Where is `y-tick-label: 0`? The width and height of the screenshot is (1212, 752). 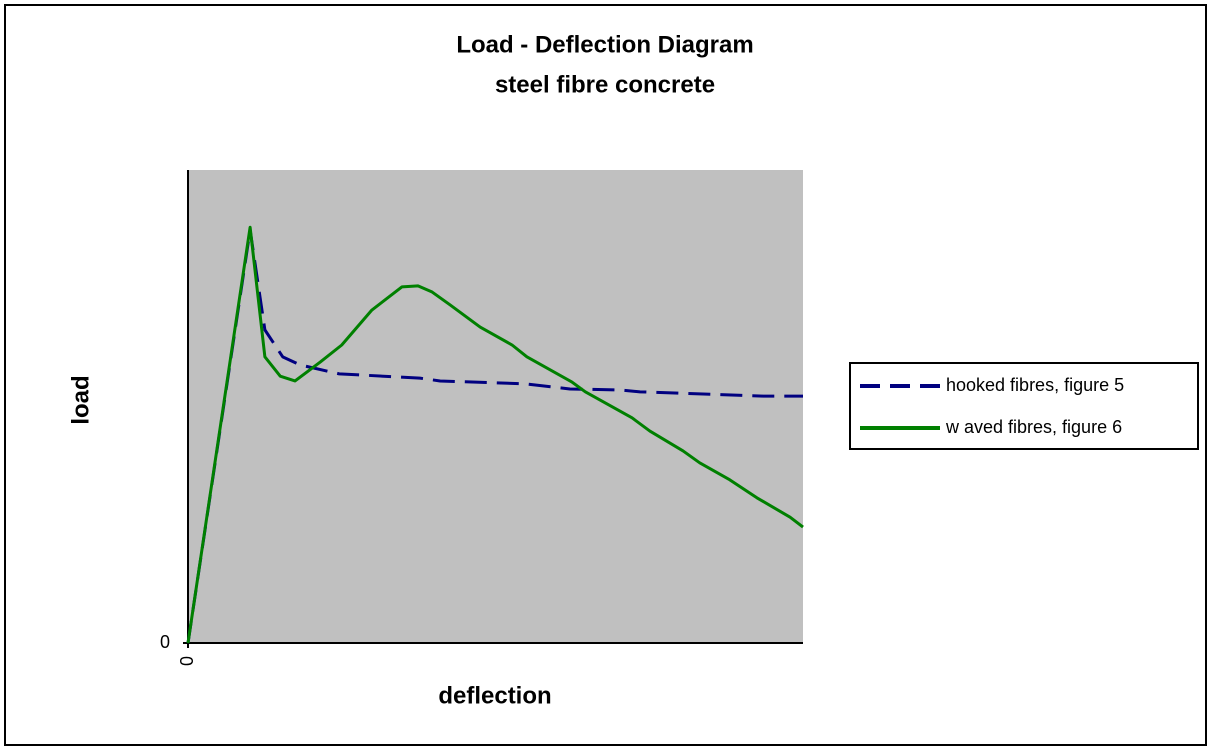
y-tick-label: 0 is located at coordinates (165, 642).